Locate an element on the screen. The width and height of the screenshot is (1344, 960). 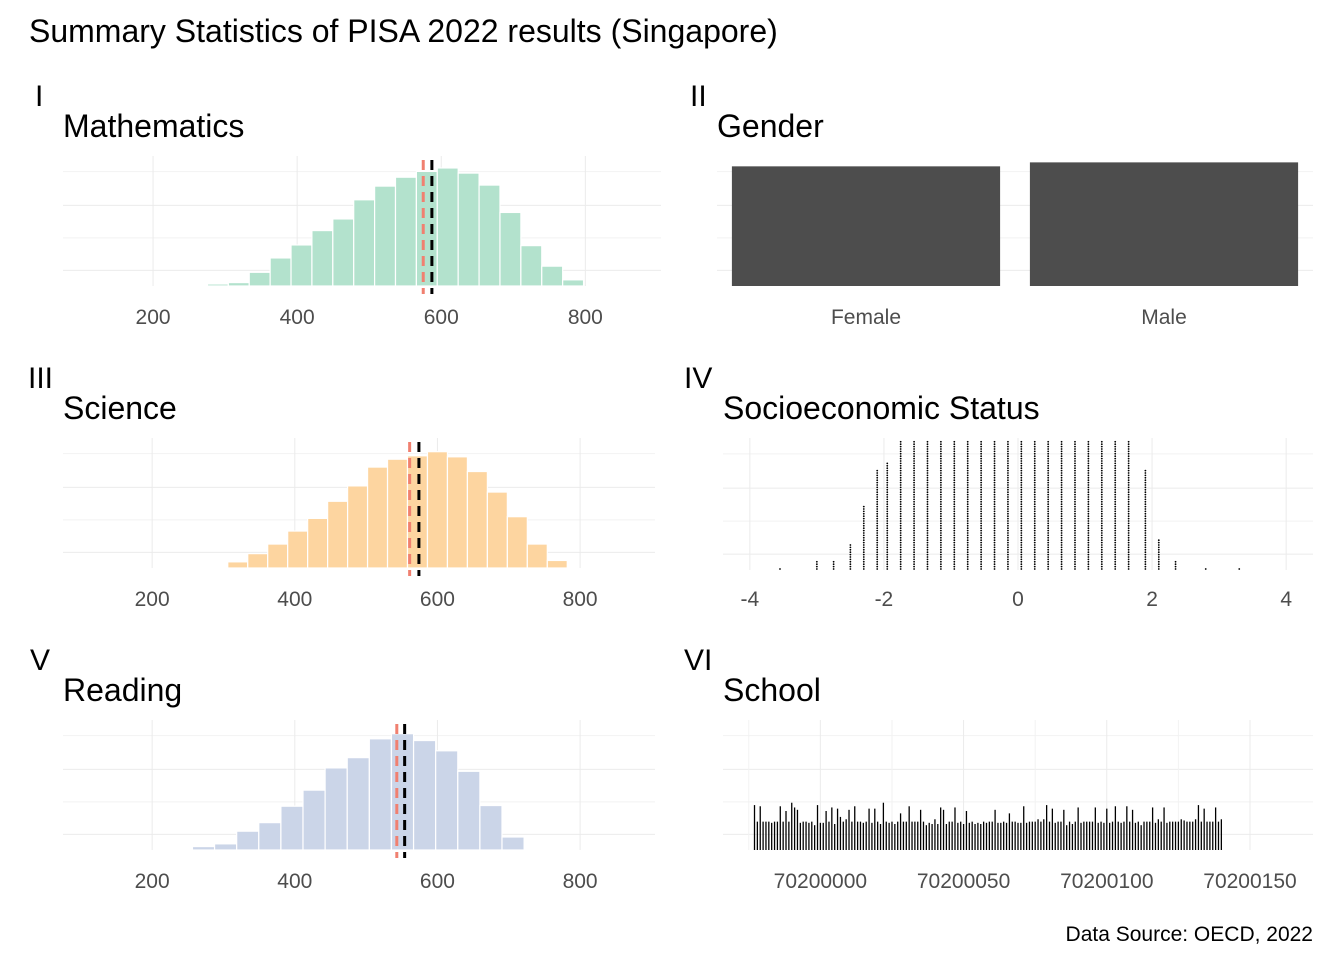
x-tick-label: 800 is located at coordinates (580, 599).